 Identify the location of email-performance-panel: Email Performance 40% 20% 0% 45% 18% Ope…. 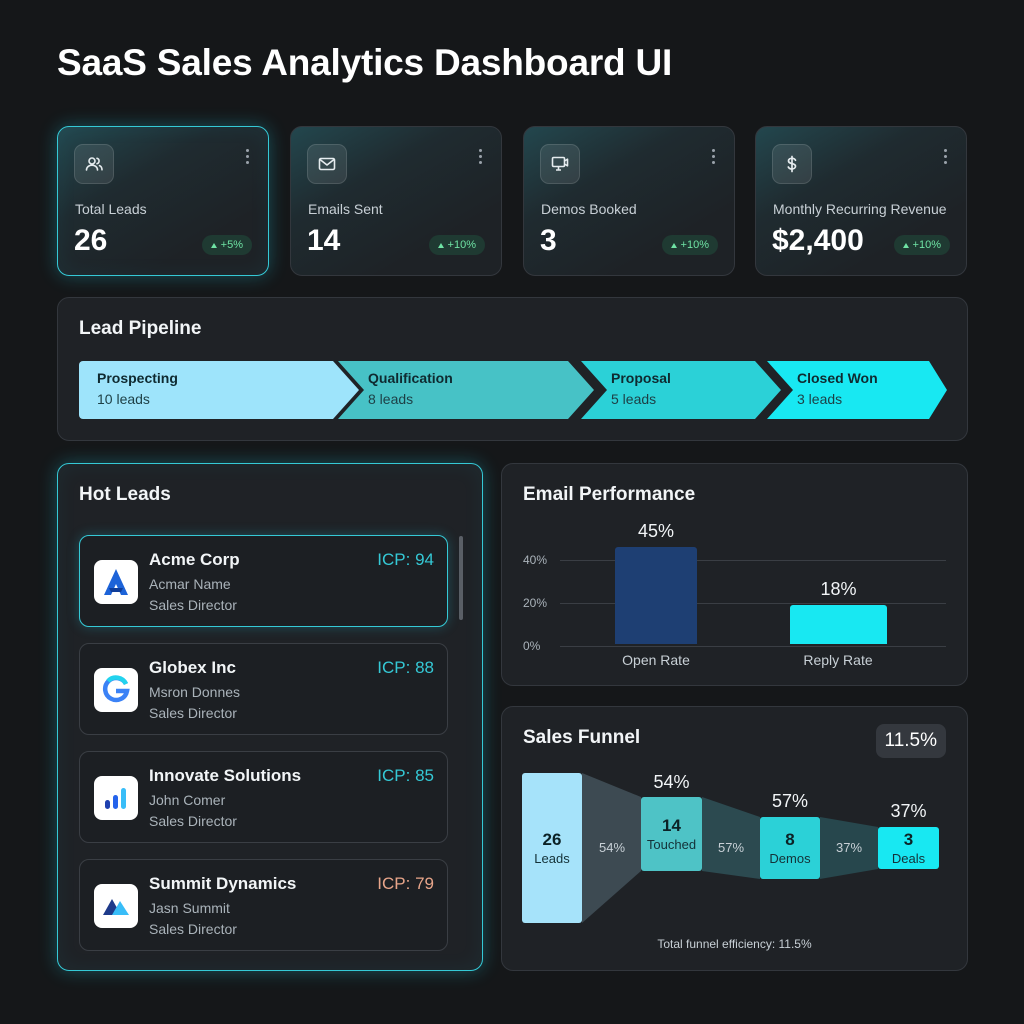
(734, 574).